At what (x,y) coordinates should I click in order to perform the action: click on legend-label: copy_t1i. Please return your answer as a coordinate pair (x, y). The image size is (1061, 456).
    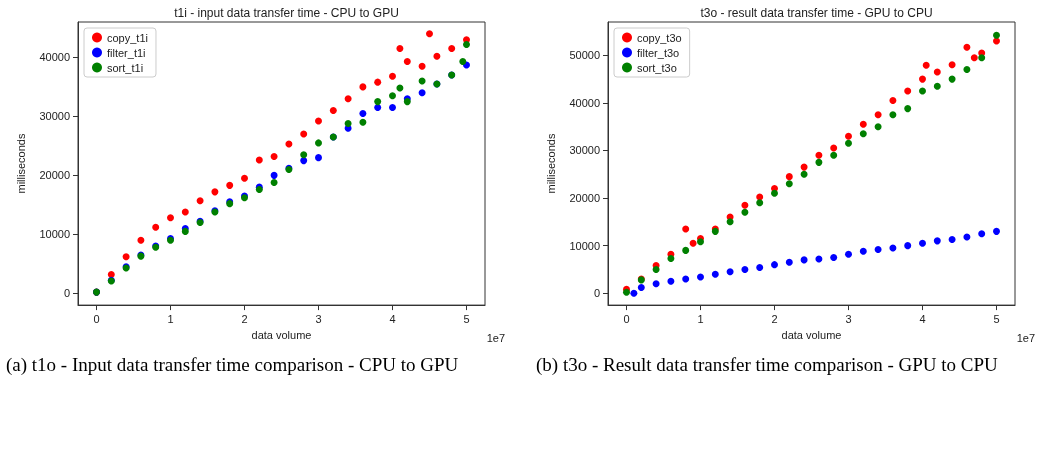
    Looking at the image, I should click on (127, 37).